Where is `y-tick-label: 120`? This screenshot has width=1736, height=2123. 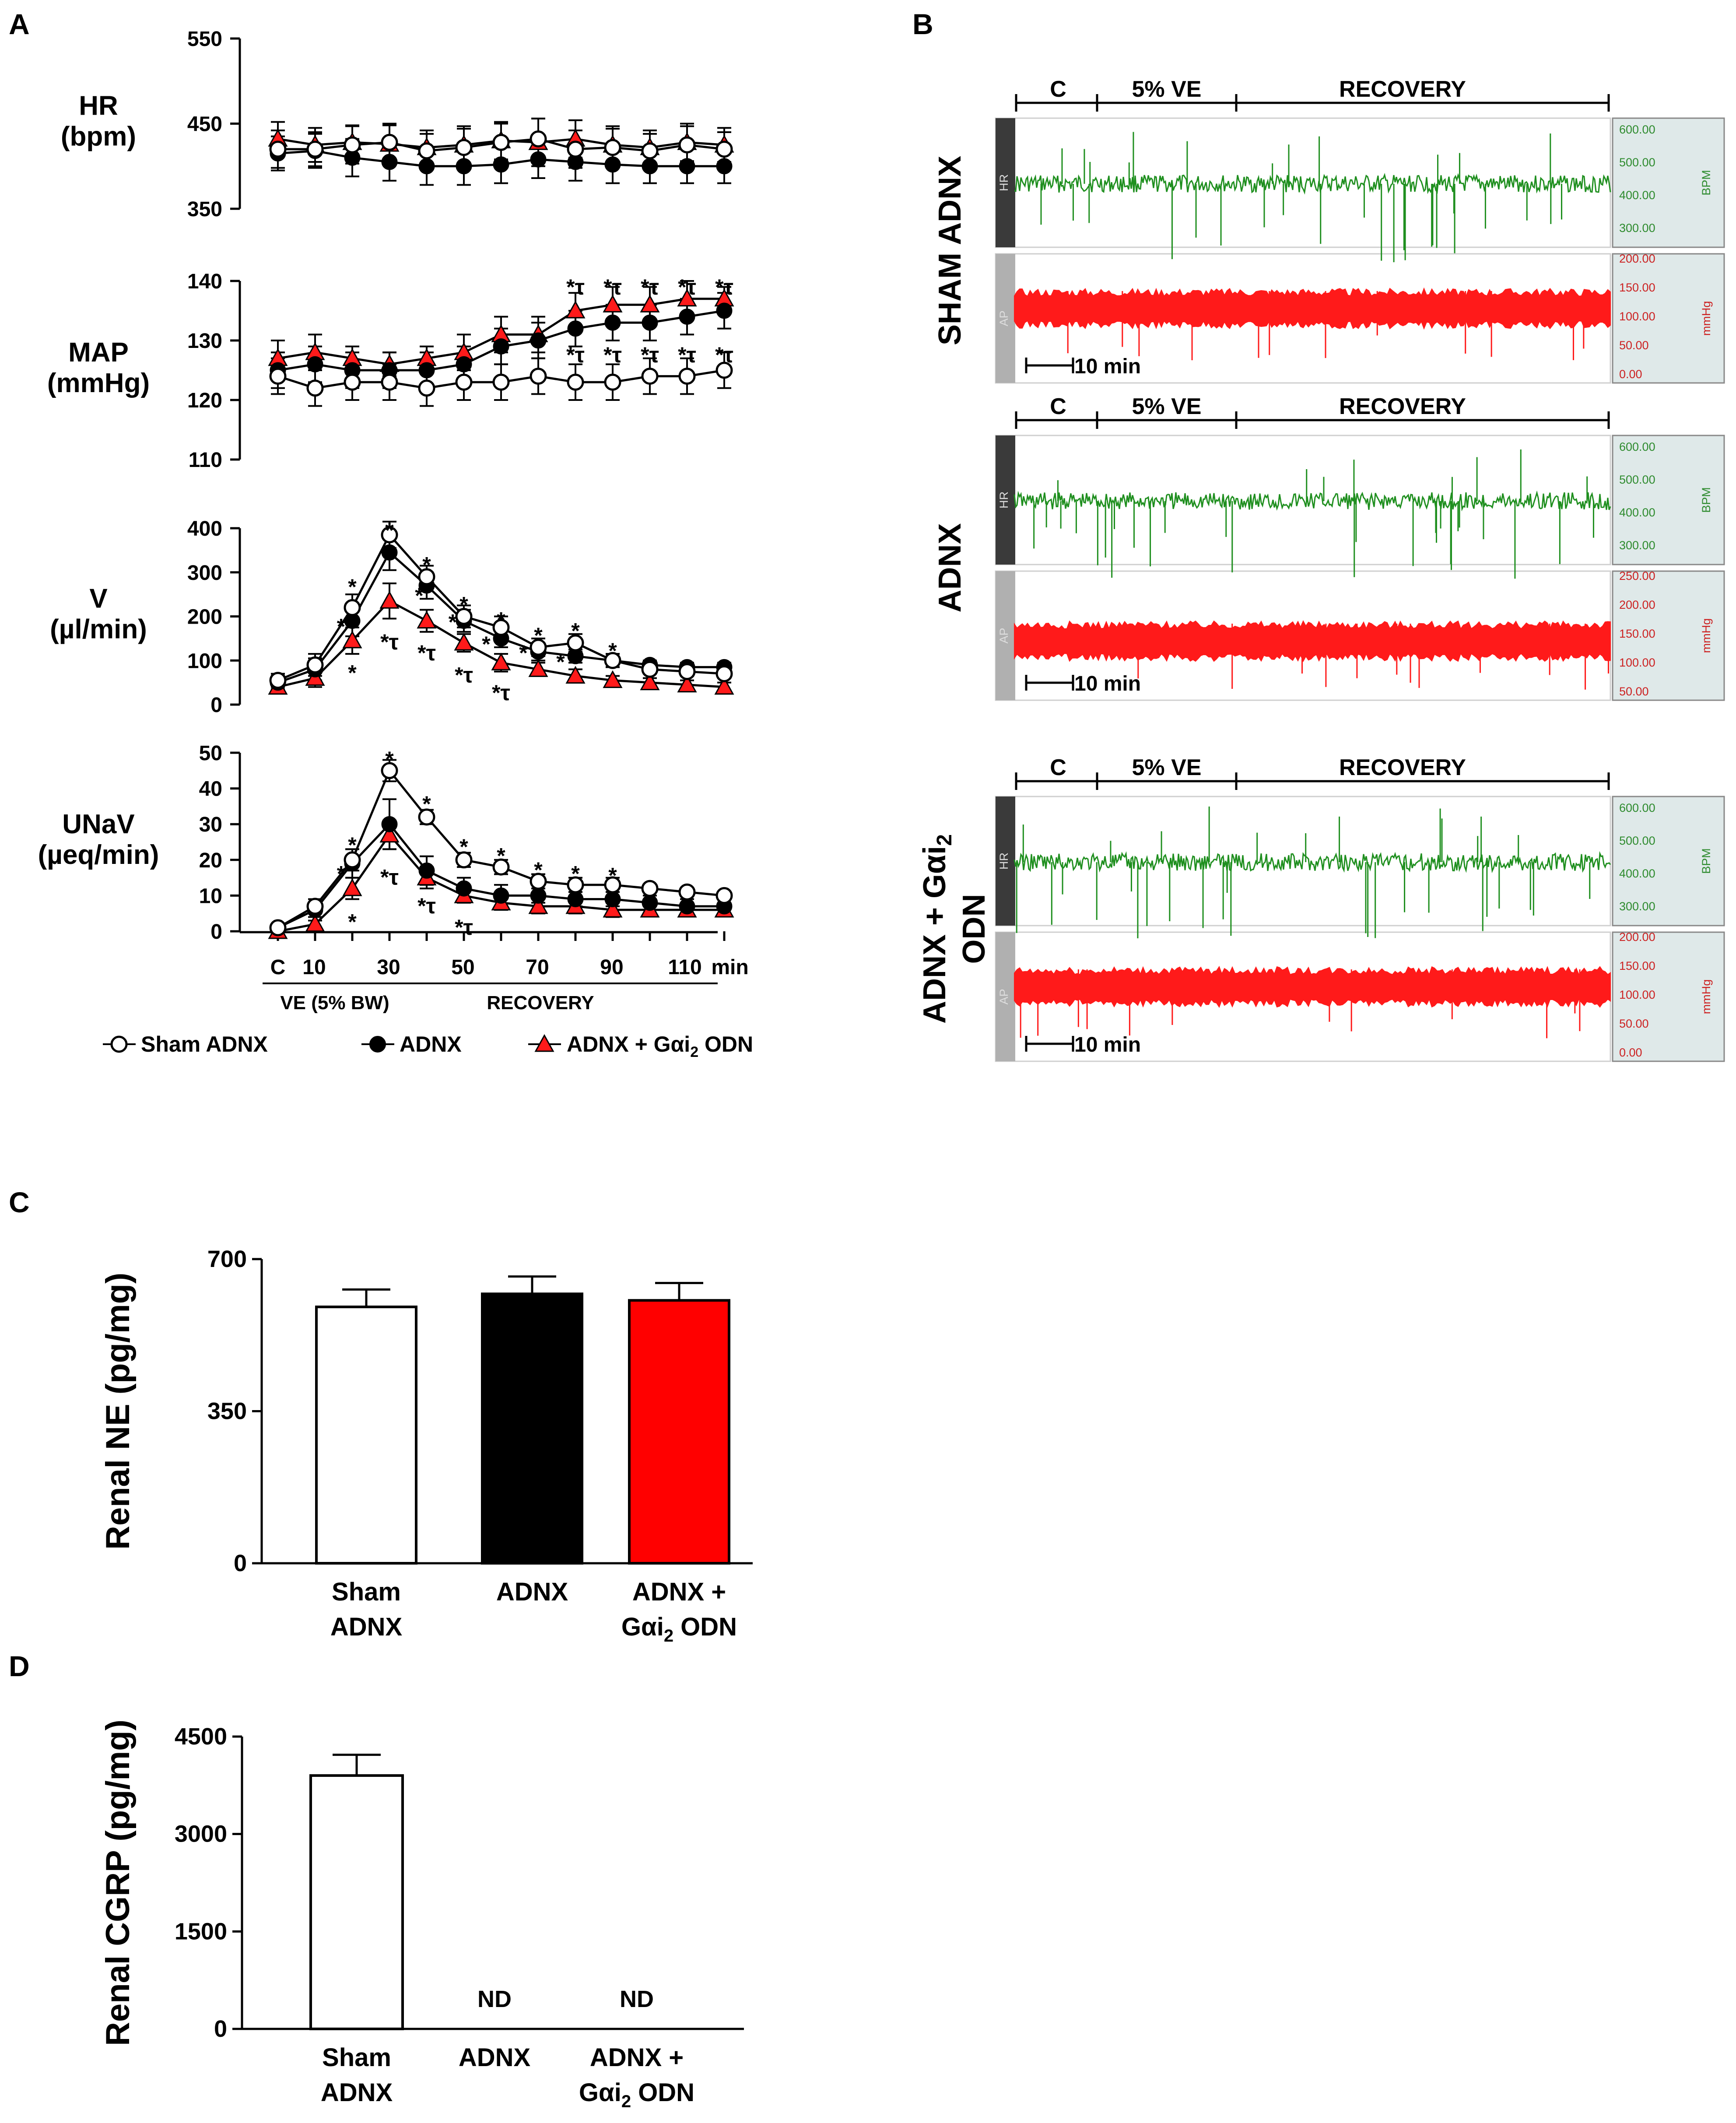 y-tick-label: 120 is located at coordinates (204, 401).